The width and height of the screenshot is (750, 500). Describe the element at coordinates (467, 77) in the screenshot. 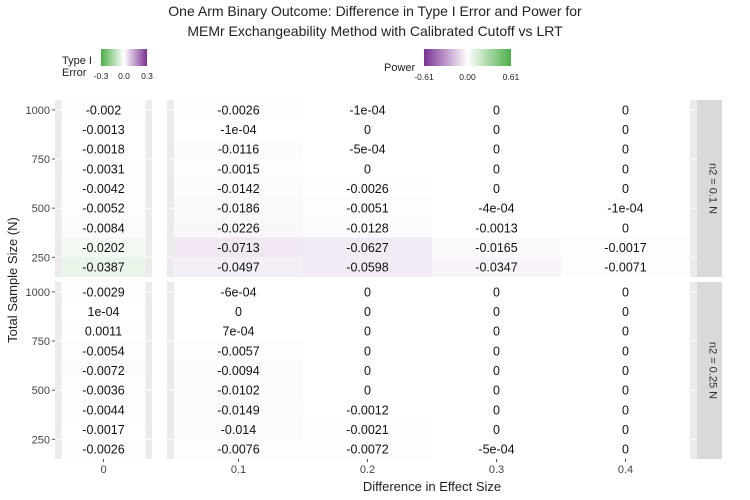

I see `legend-power-tick-2: 0.00` at that location.